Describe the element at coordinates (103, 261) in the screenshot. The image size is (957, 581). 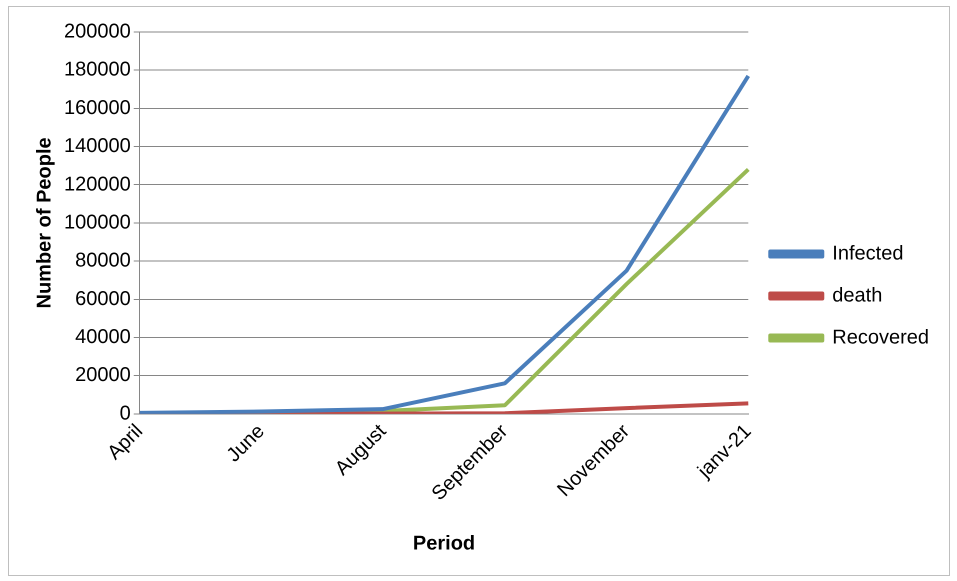
I see `y-tick-label: 80000` at that location.